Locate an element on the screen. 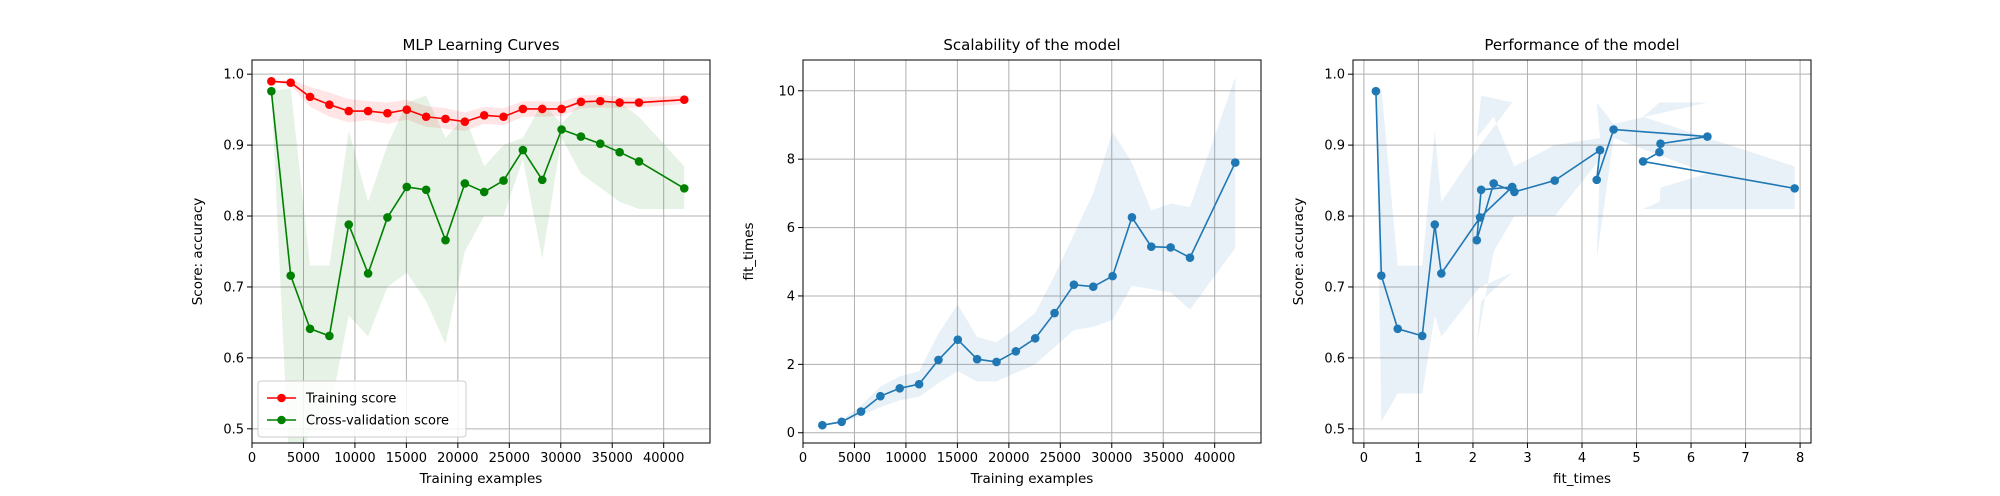 The image size is (2000, 496). y-tick-label: 0.9 is located at coordinates (233, 146).